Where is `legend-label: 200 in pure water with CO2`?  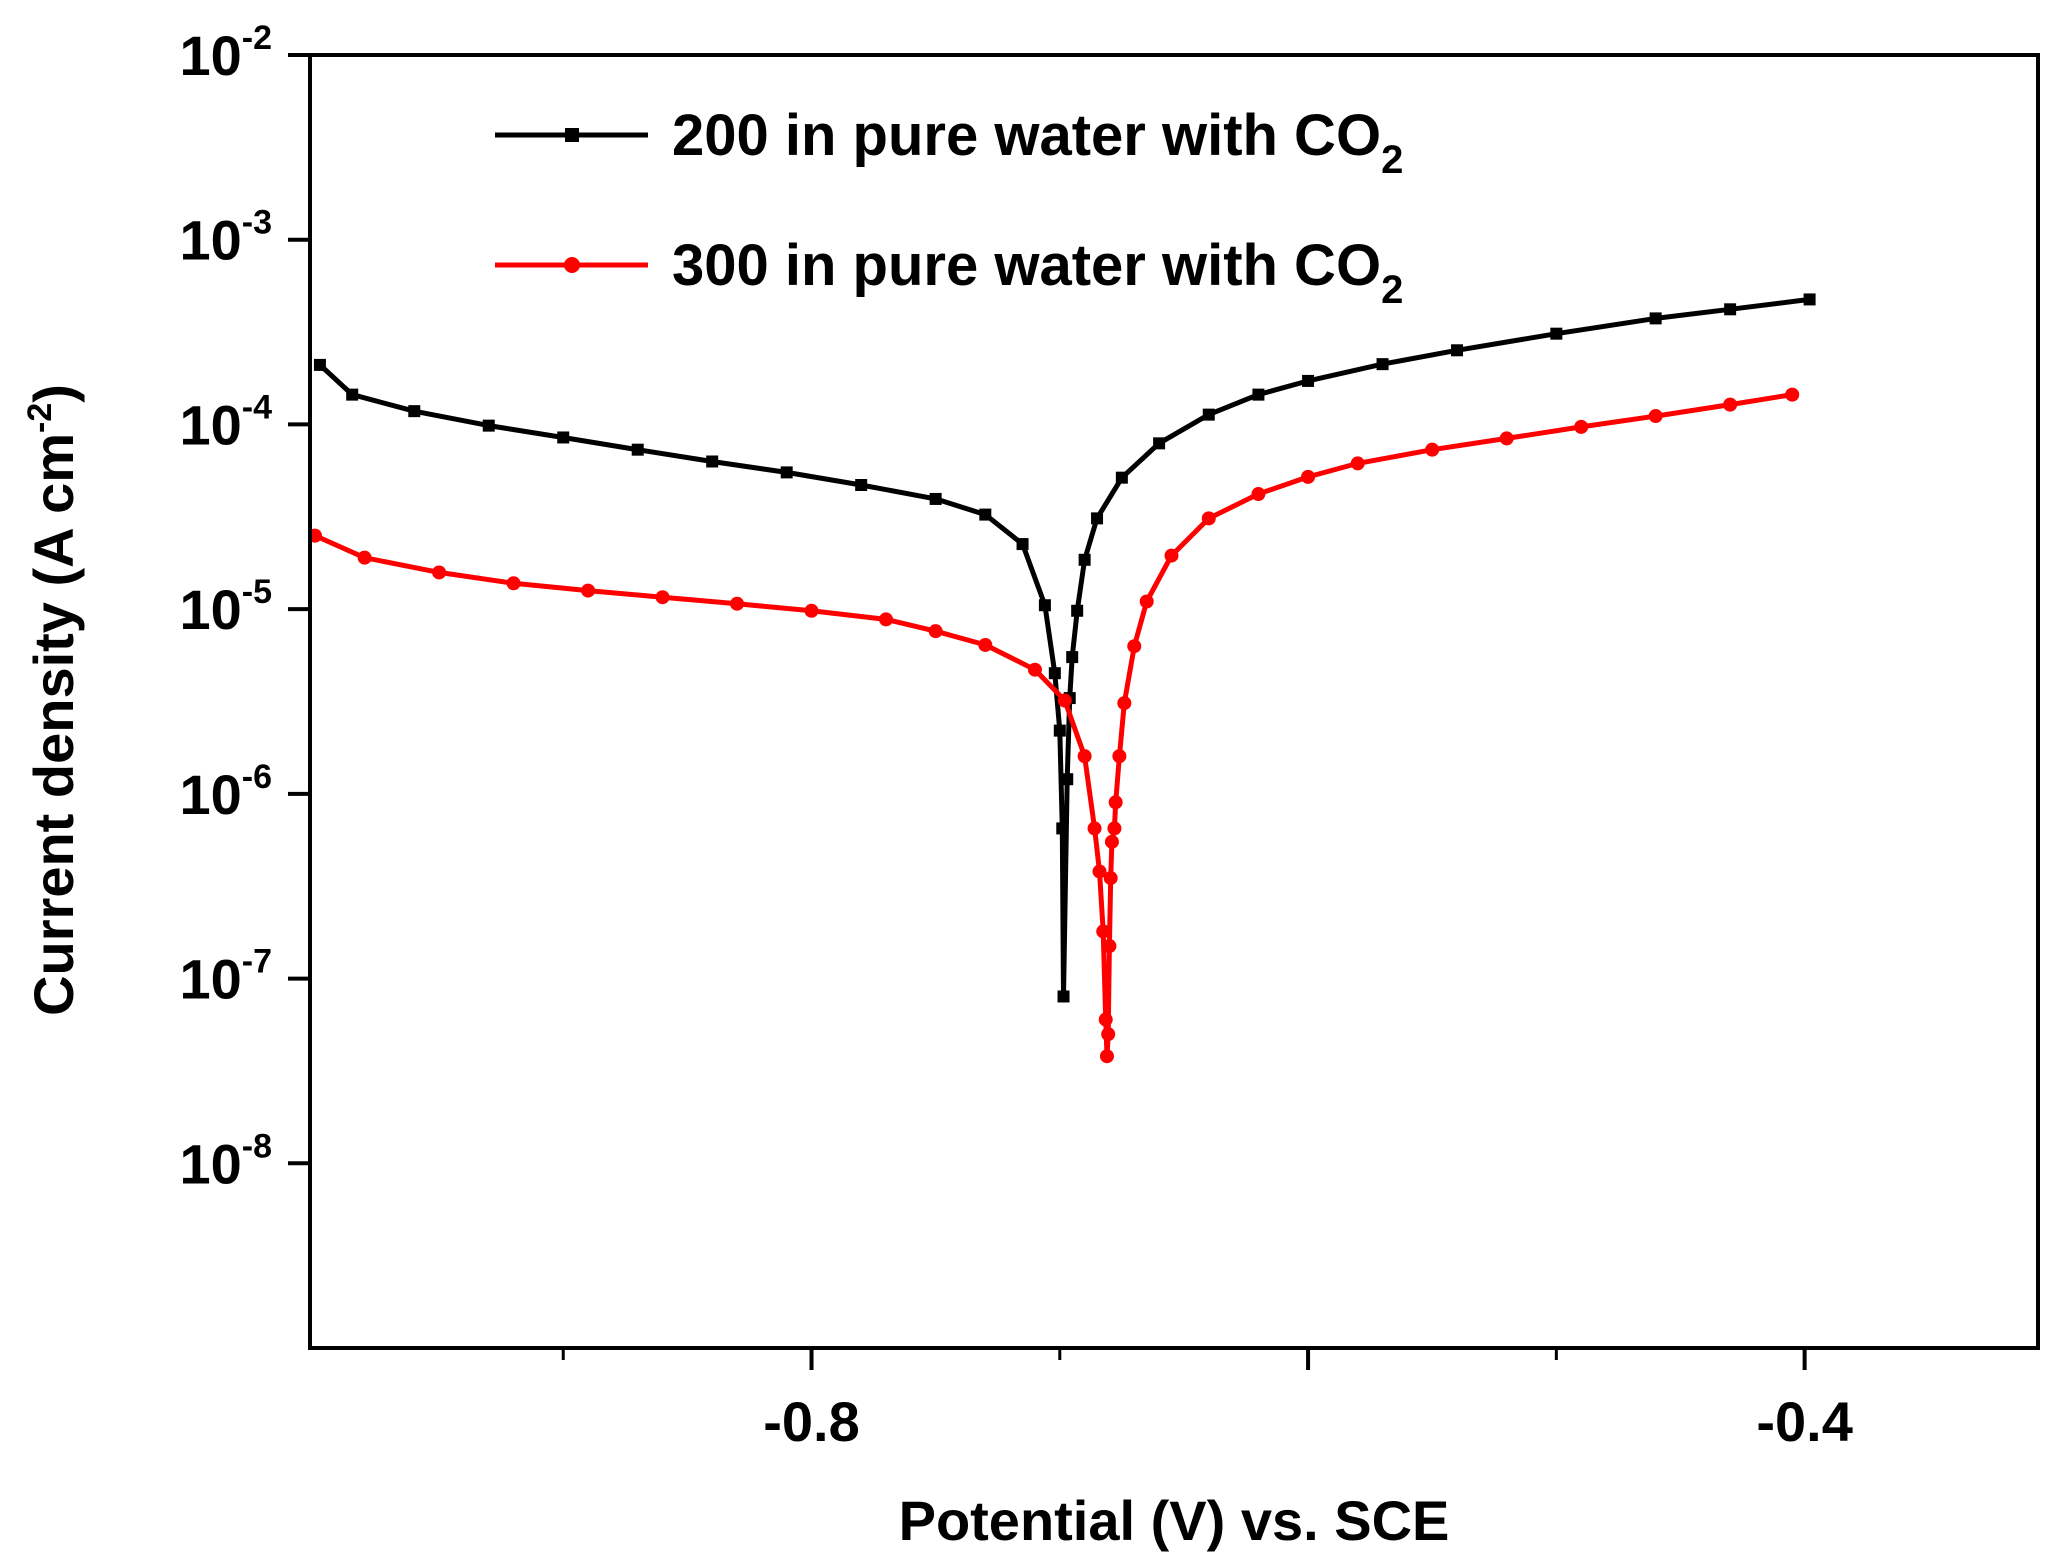 legend-label: 200 in pure water with CO2 is located at coordinates (1037, 142).